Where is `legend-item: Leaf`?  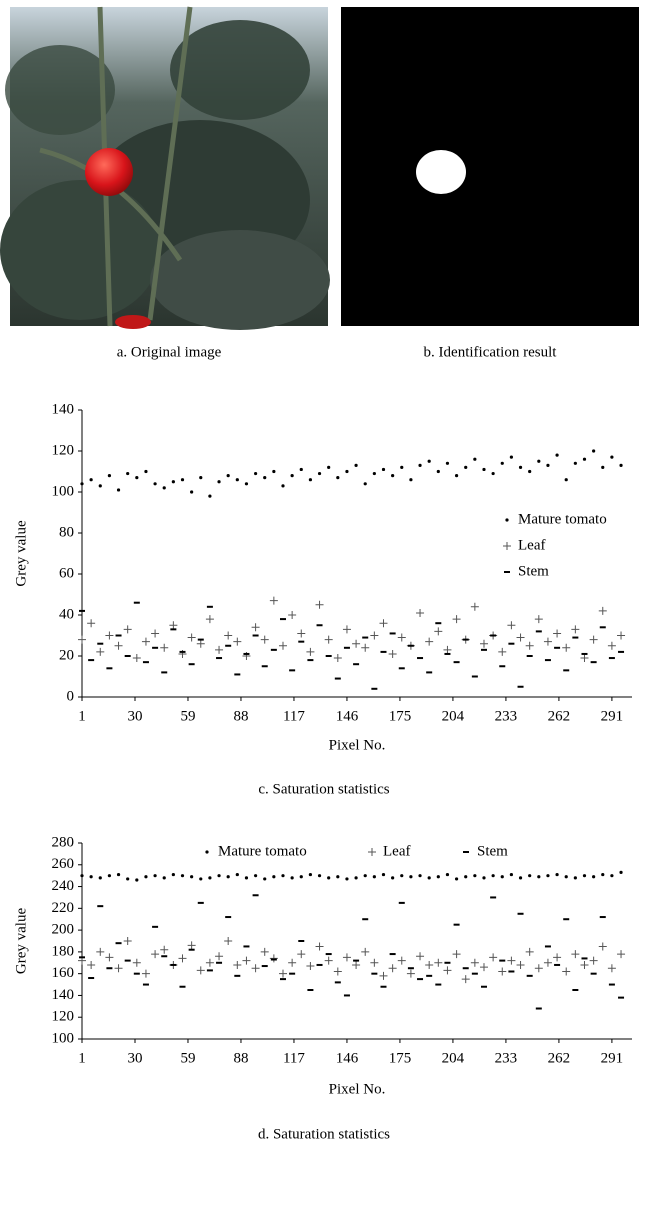
legend-item: Leaf is located at coordinates (524, 545).